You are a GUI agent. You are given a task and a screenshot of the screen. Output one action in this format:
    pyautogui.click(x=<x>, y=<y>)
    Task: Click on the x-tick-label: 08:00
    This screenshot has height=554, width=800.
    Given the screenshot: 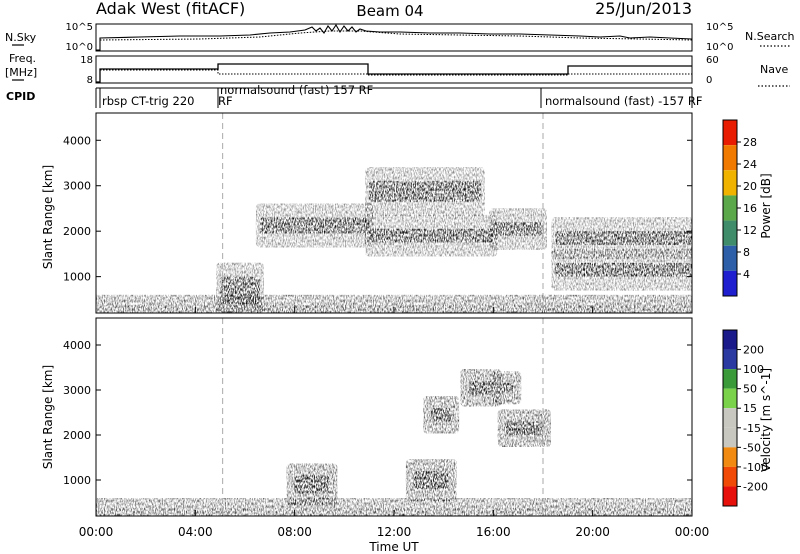 What is the action you would take?
    pyautogui.click(x=294, y=532)
    